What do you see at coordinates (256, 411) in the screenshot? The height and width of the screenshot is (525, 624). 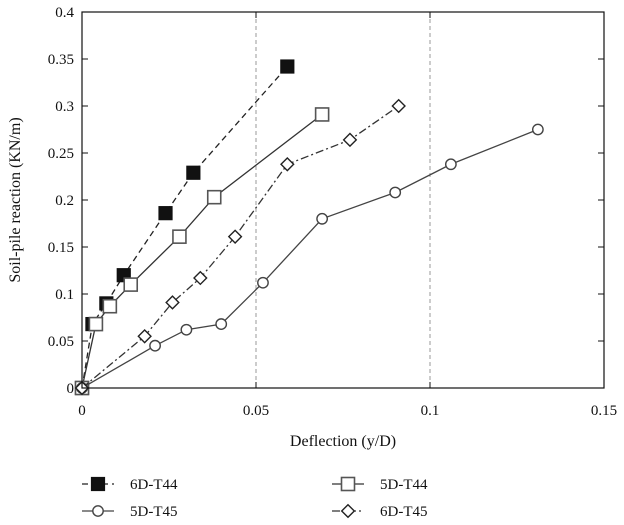 I see `x-tick-label: 0.05` at bounding box center [256, 411].